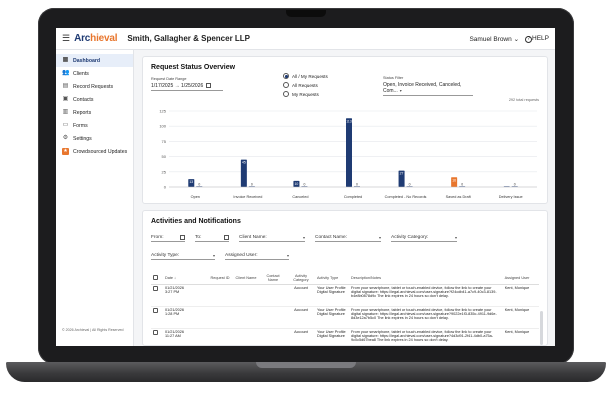  What do you see at coordinates (93, 330) in the screenshot?
I see `sidebar-footer: © 2026 Archieval | All Rights Reserved` at bounding box center [93, 330].